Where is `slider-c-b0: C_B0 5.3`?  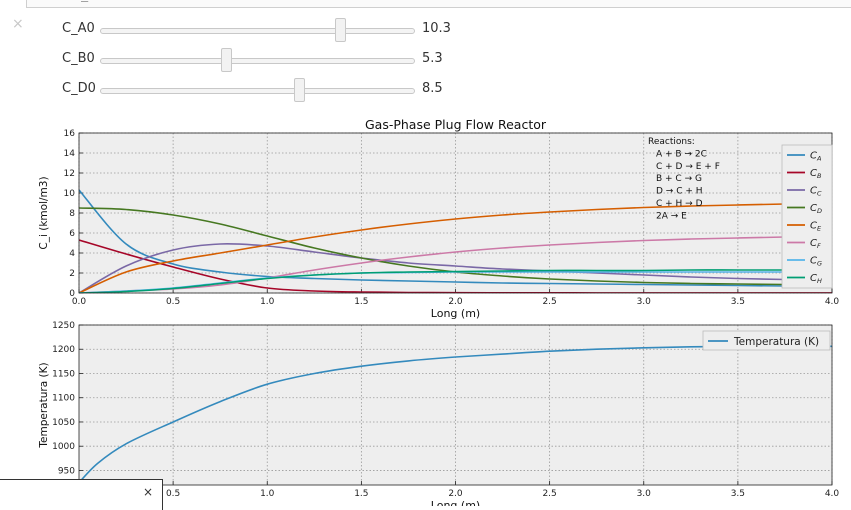
slider-c-b0: C_B0 5.3 is located at coordinates (250, 60).